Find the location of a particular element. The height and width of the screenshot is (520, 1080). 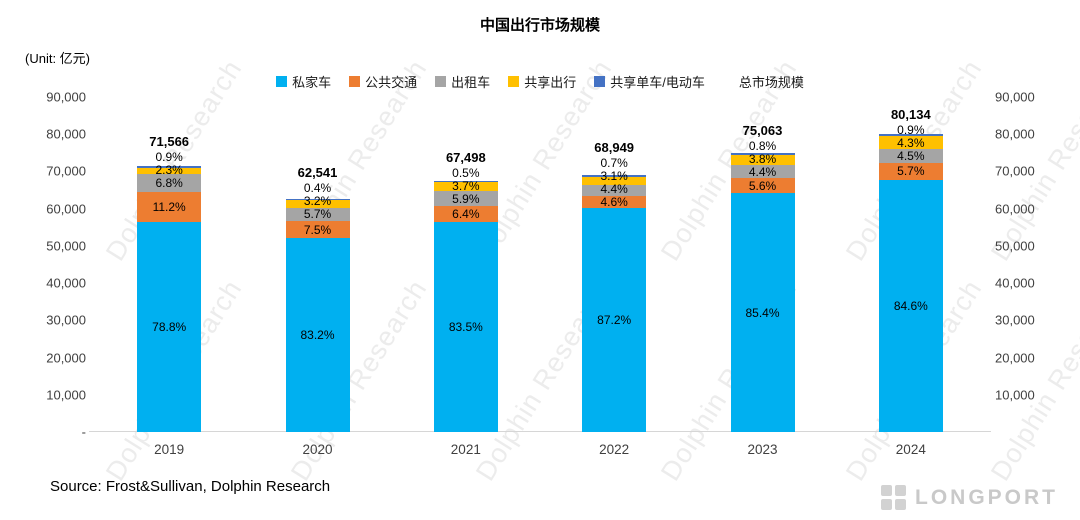

segment-label: 4.3% is located at coordinates (911, 142).